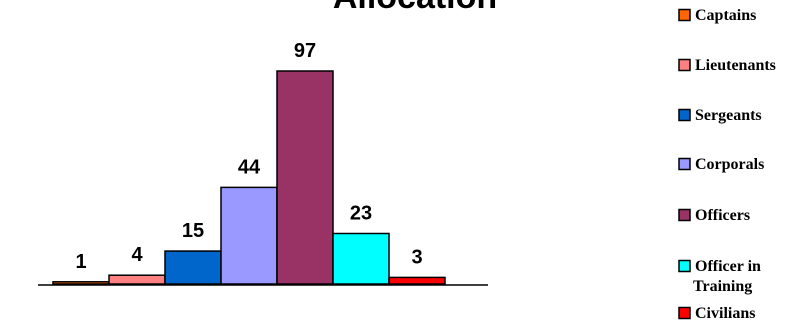 The height and width of the screenshot is (327, 806). I want to click on legend-label-corporals: Corporals, so click(729, 164).